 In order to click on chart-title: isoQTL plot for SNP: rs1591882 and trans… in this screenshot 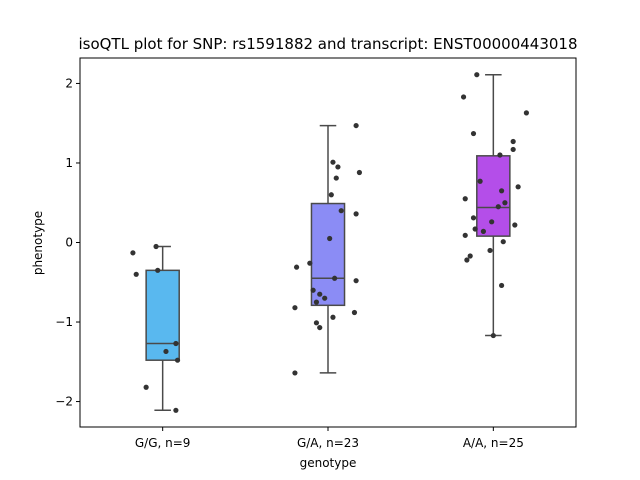, I will do `click(327, 44)`.